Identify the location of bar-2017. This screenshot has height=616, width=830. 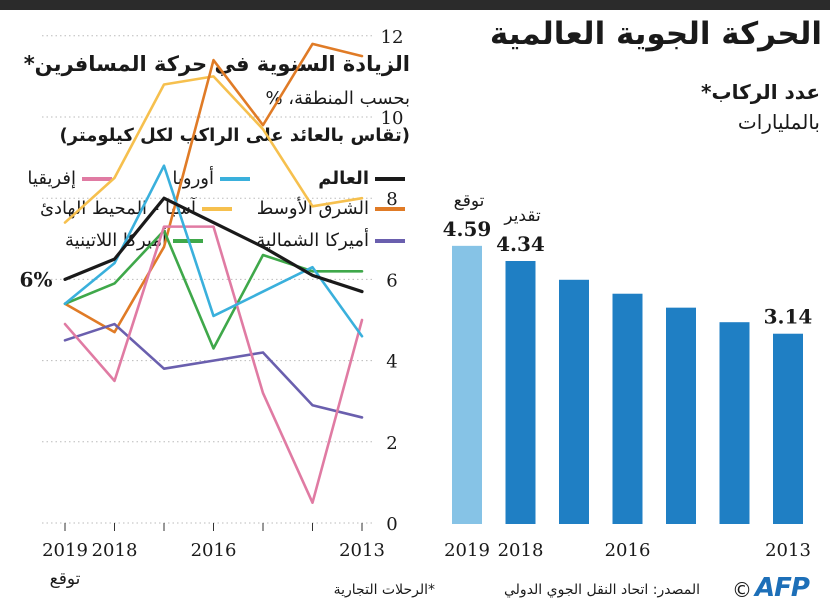
(574, 401).